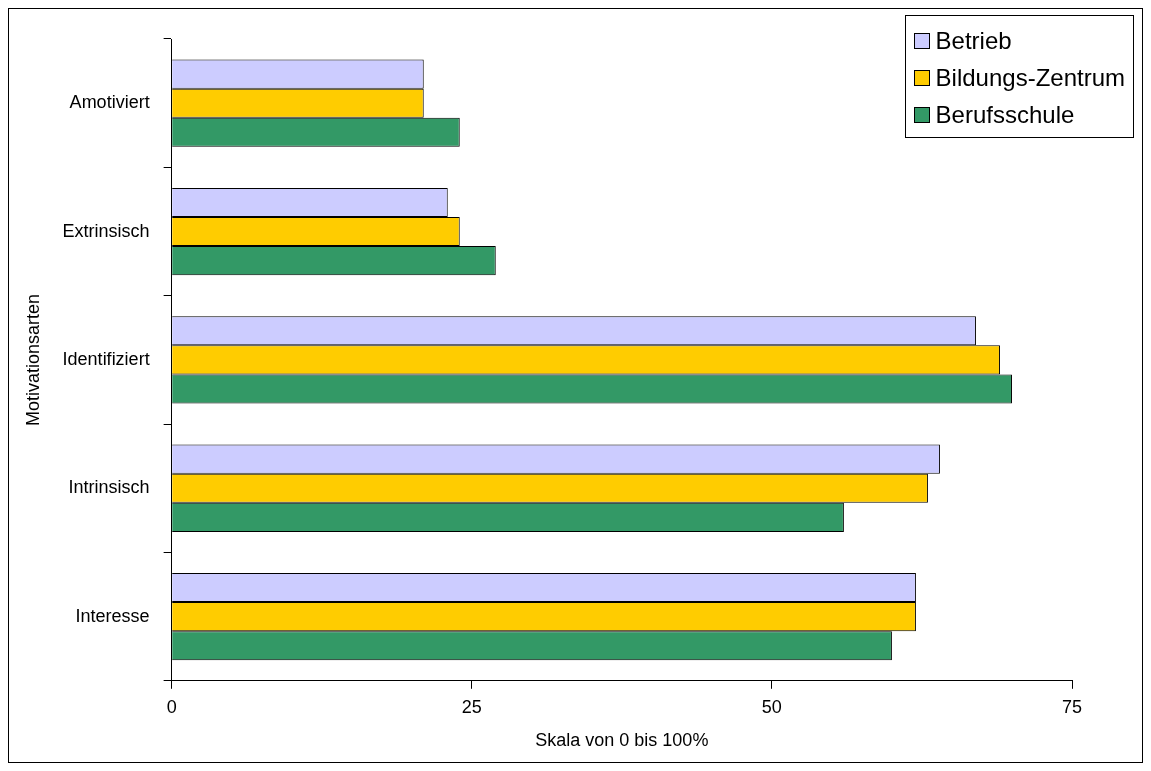 The height and width of the screenshot is (771, 1151). I want to click on x-tick-label: 25, so click(471, 706).